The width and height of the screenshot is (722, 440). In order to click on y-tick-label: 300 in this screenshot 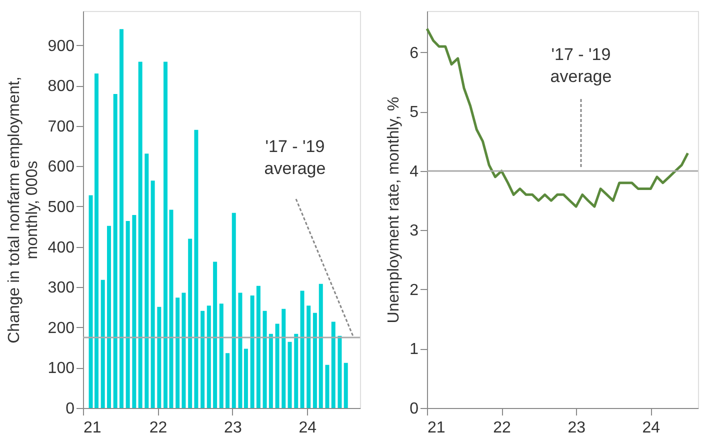, I will do `click(61, 288)`.